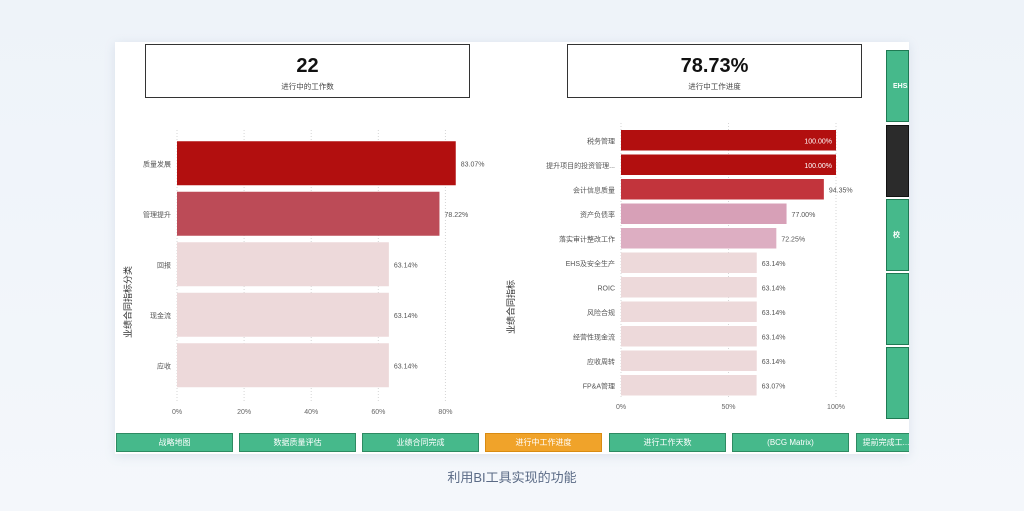 This screenshot has height=511, width=1024. What do you see at coordinates (297, 442) in the screenshot?
I see `nav-button-2: 数据质量评估` at bounding box center [297, 442].